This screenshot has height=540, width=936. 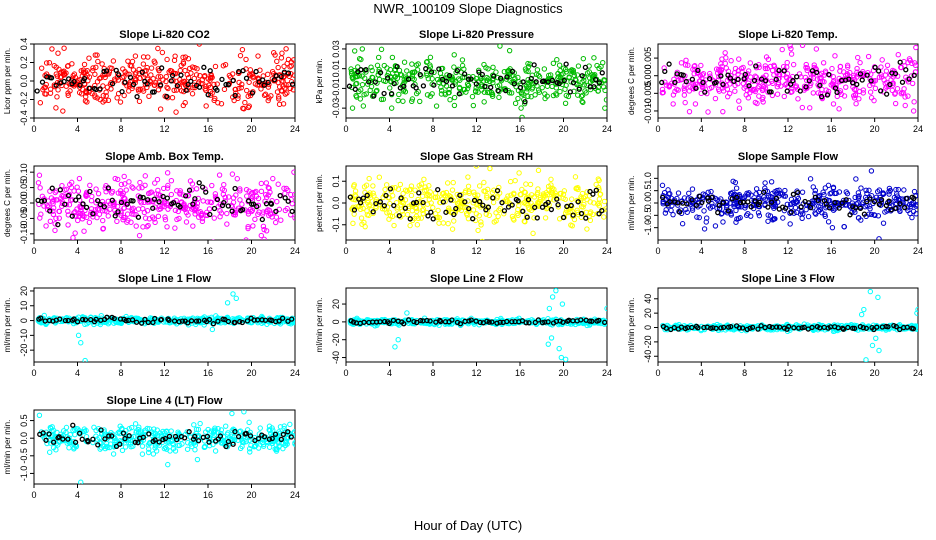 I want to click on y-tick-label: 0.1, so click(x=336, y=181).